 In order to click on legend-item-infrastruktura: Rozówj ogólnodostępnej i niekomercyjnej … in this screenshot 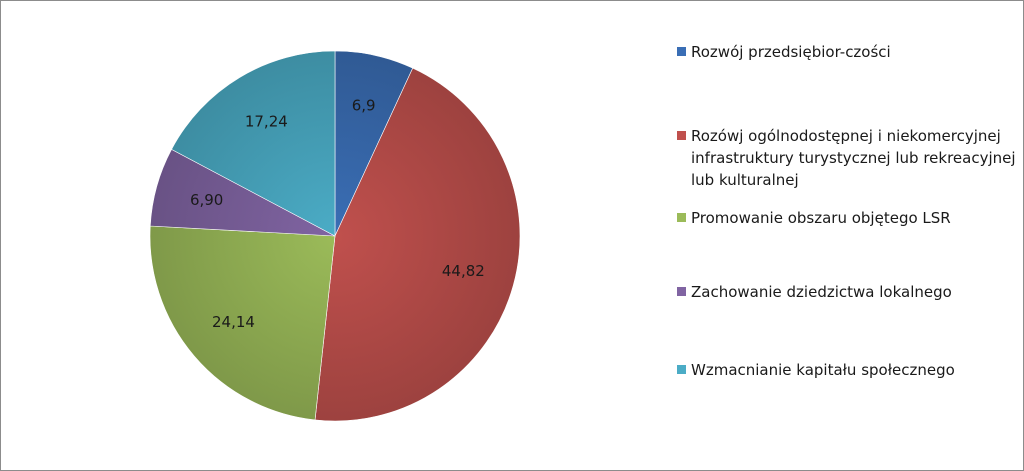, I will do `click(847, 158)`.